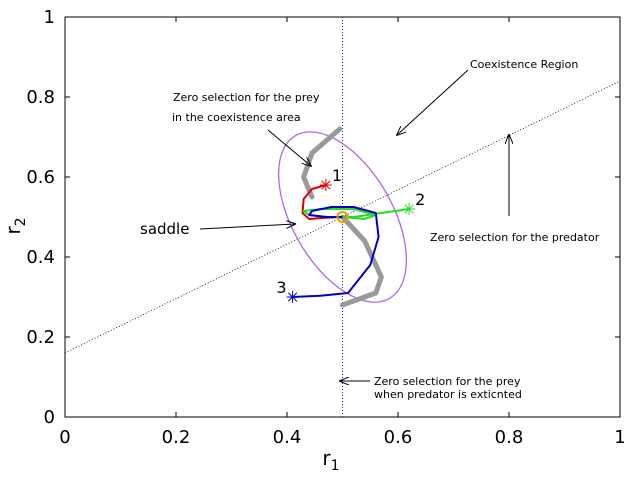  Describe the element at coordinates (40, 177) in the screenshot. I see `y-tick-label: 0.6` at that location.